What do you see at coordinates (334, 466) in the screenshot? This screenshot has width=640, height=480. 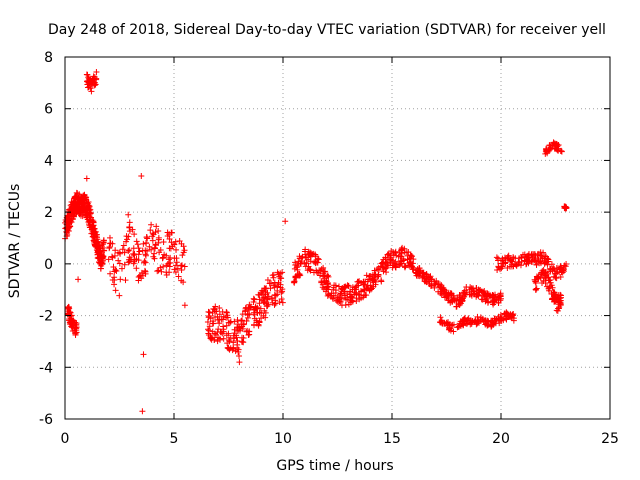 I see `x-axis-label: GPS time / hours` at bounding box center [334, 466].